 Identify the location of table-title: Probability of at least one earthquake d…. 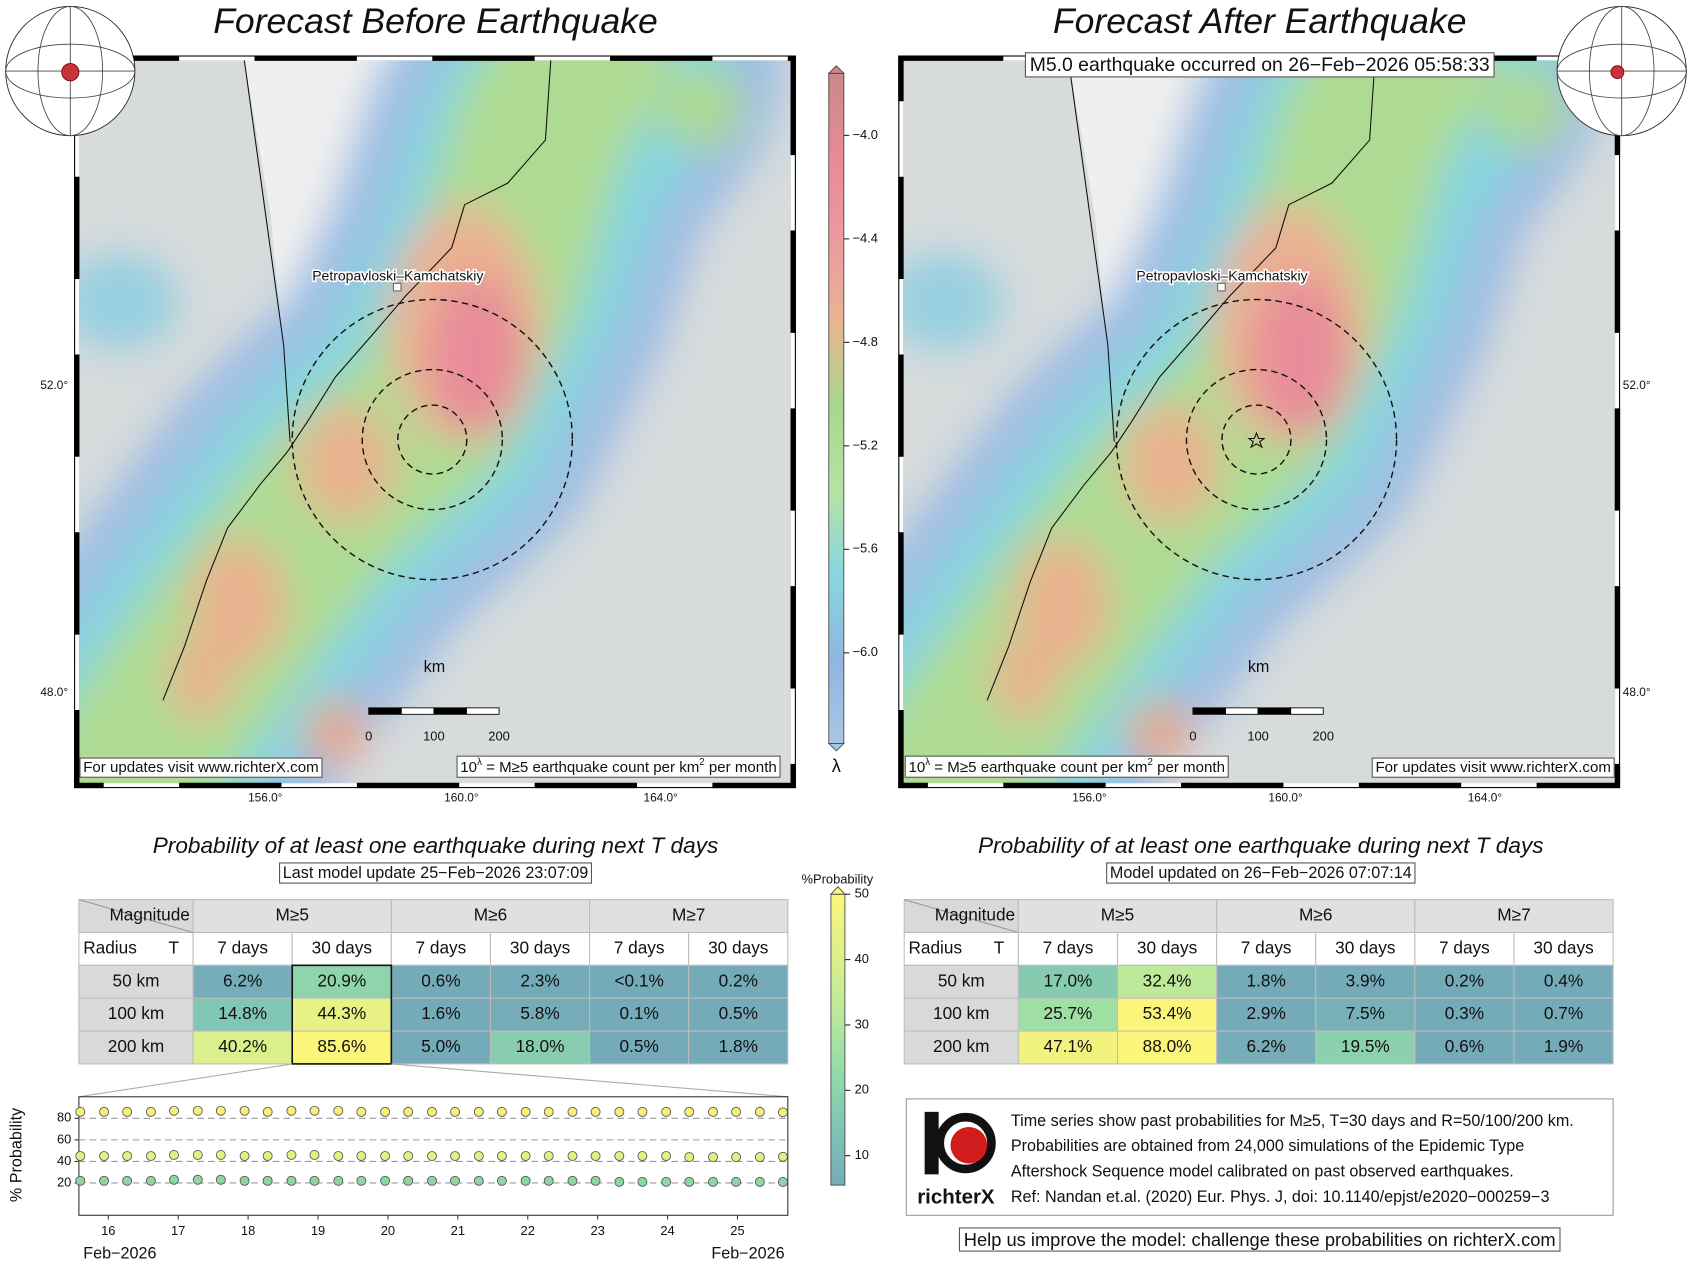
(436, 845).